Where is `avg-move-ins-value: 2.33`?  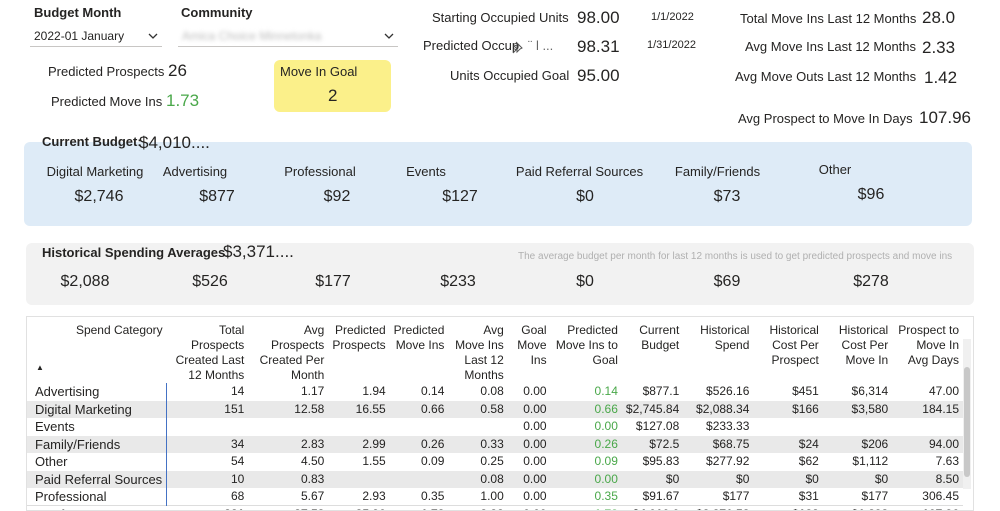
avg-move-ins-value: 2.33 is located at coordinates (939, 47).